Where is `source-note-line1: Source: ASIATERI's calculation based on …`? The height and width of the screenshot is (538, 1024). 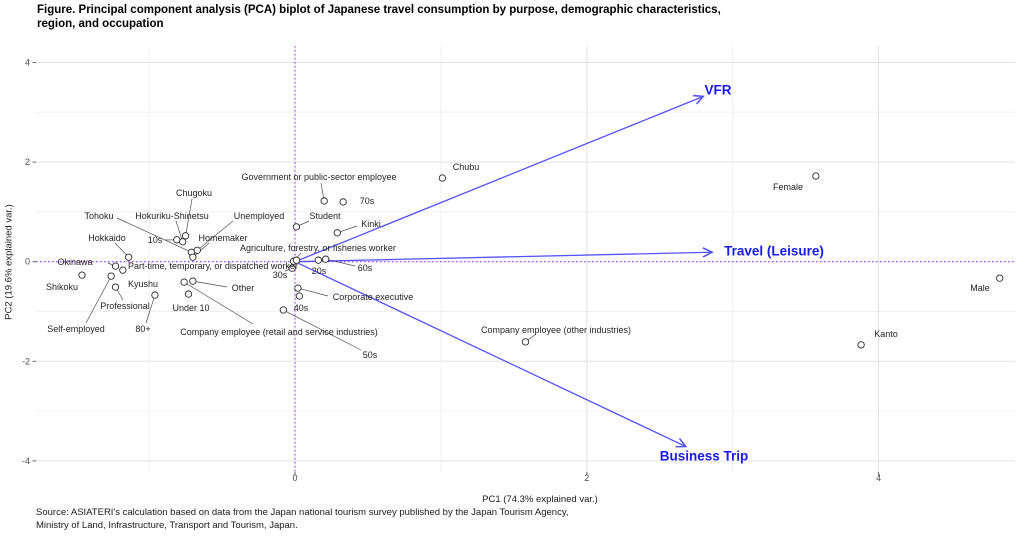 source-note-line1: Source: ASIATERI's calculation based on … is located at coordinates (302, 512).